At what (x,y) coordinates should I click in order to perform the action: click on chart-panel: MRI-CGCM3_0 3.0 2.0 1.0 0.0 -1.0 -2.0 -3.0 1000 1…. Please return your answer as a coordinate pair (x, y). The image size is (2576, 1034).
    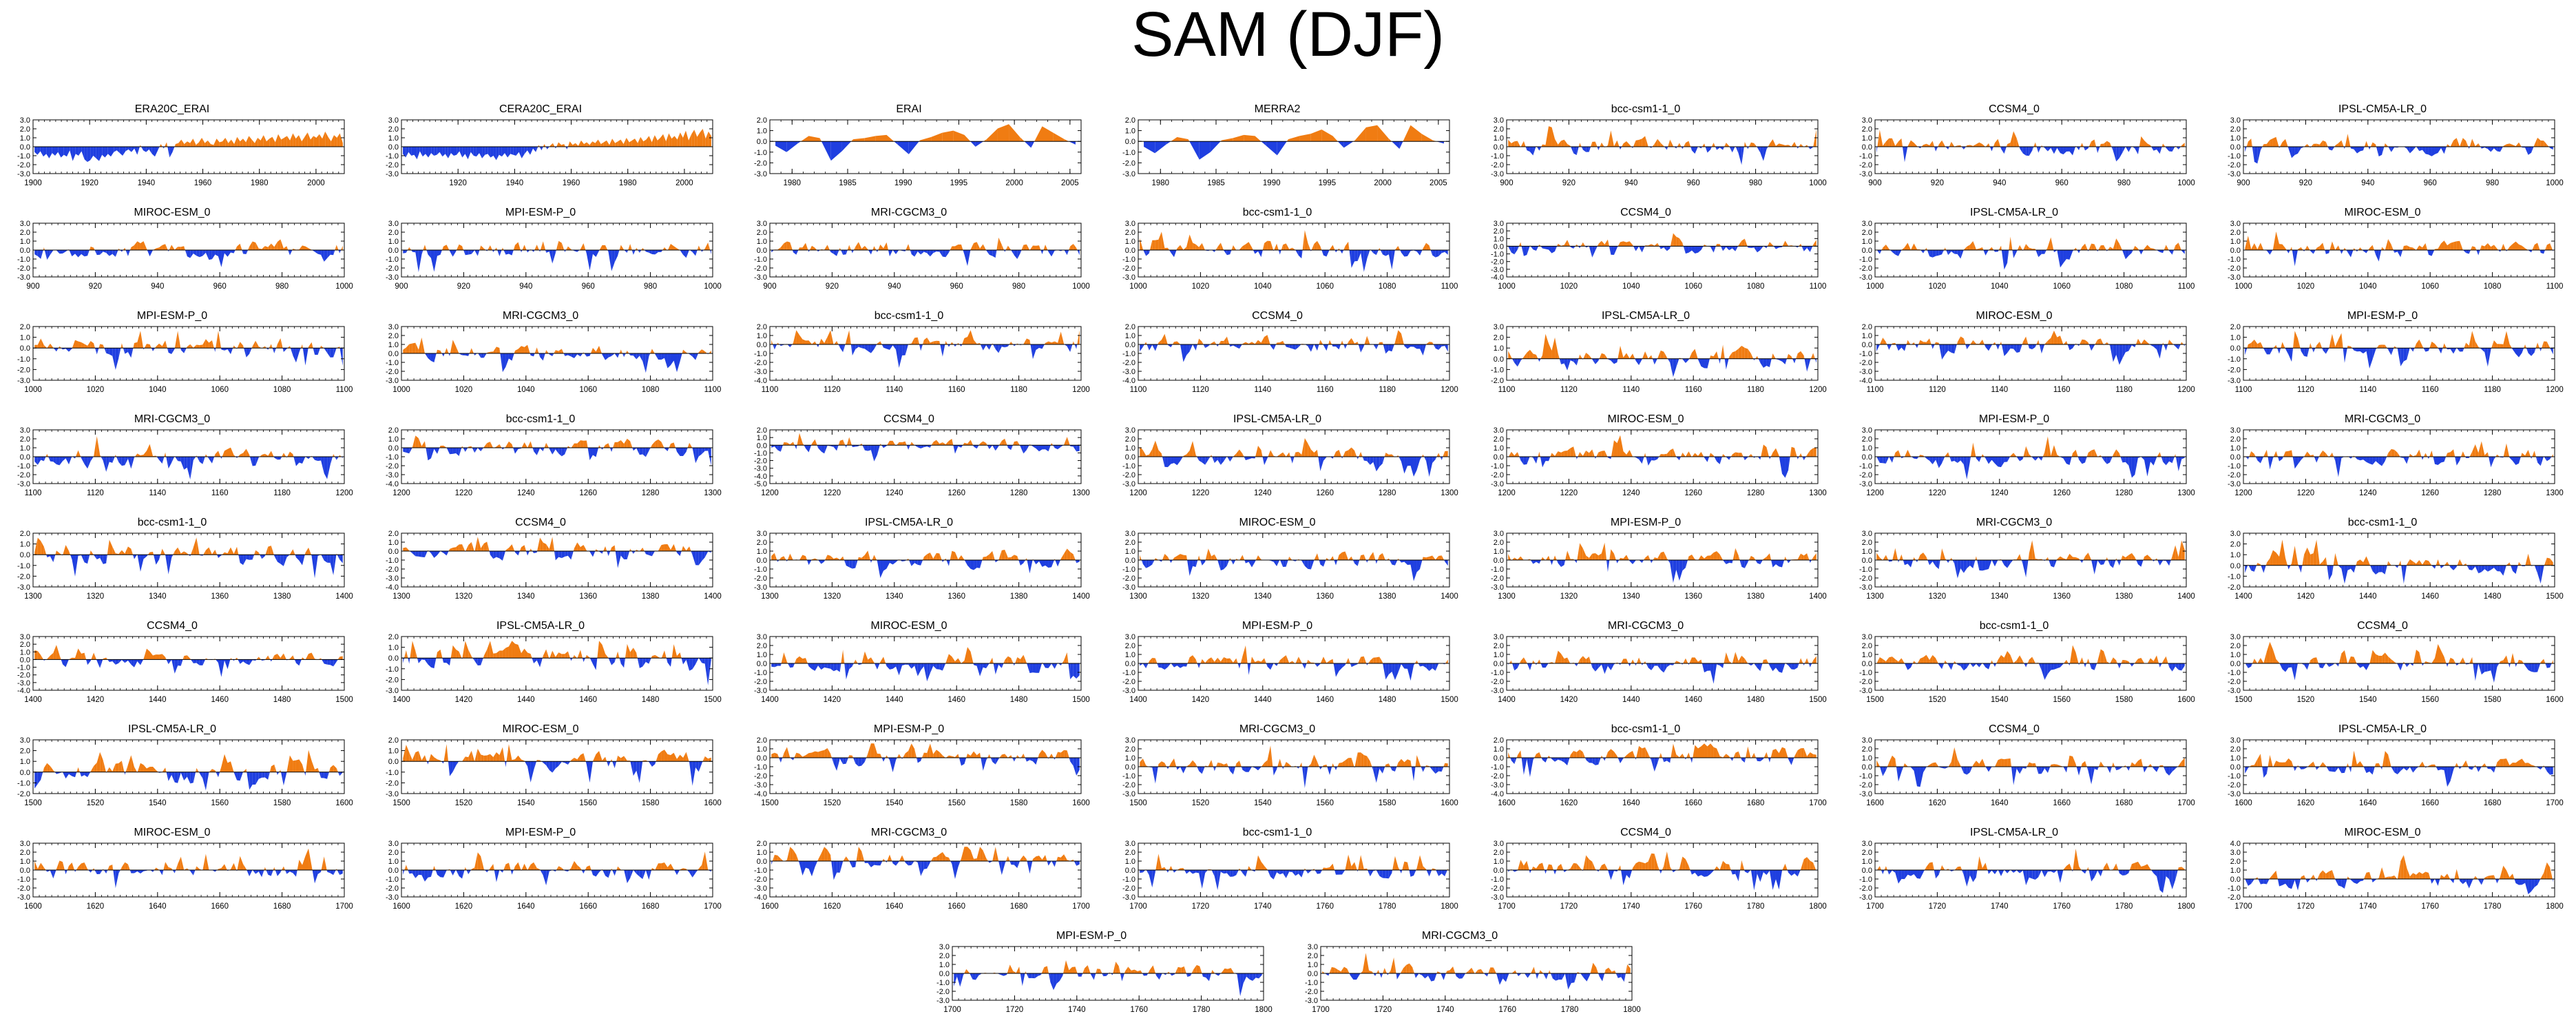
    Looking at the image, I should click on (544, 356).